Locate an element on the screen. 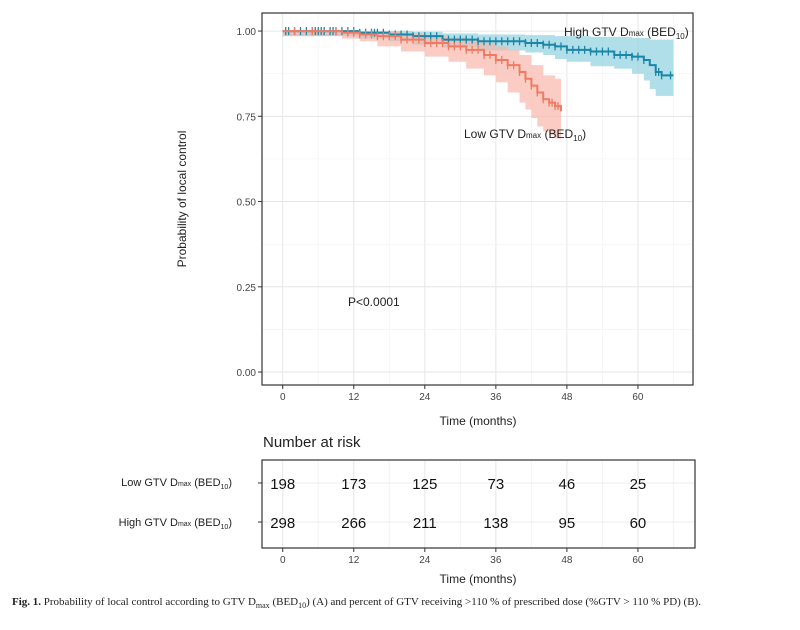 The width and height of the screenshot is (800, 630). caption-sub: 10 is located at coordinates (302, 606).